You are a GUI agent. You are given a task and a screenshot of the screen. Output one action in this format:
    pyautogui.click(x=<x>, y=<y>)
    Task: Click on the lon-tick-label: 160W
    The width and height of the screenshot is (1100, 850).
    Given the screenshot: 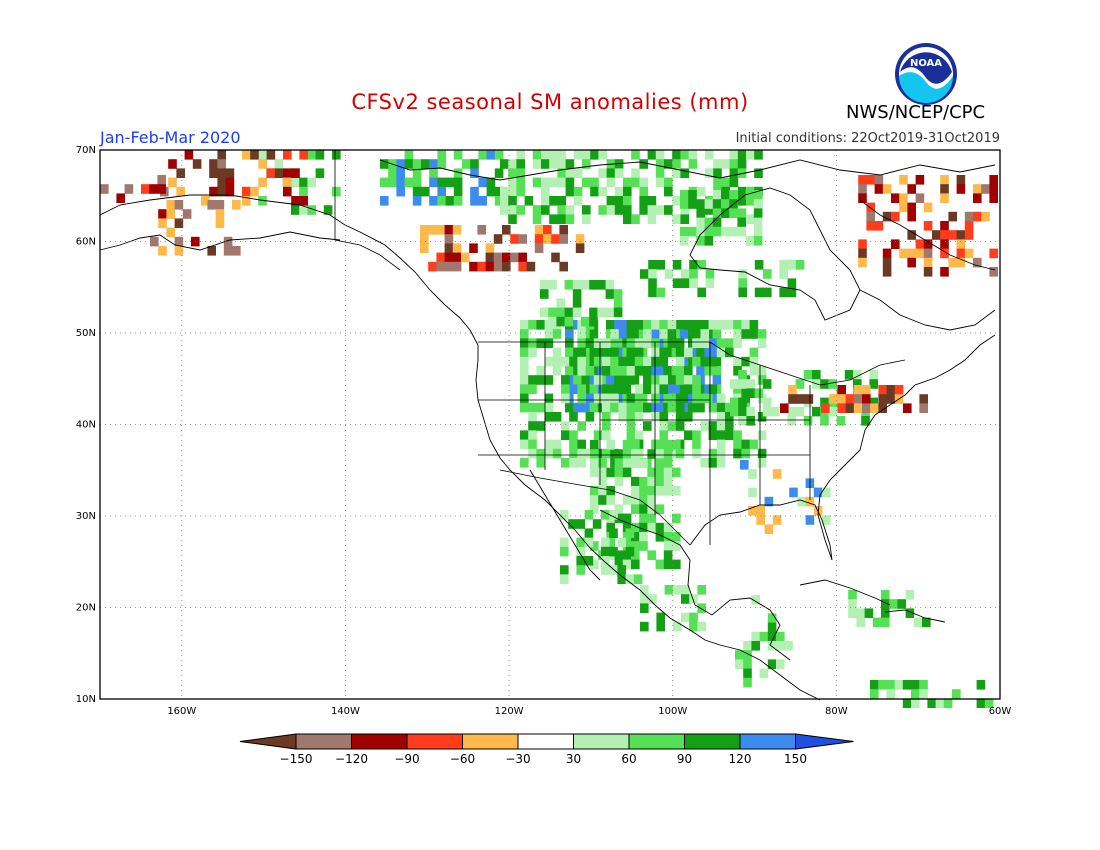 What is the action you would take?
    pyautogui.click(x=181, y=711)
    